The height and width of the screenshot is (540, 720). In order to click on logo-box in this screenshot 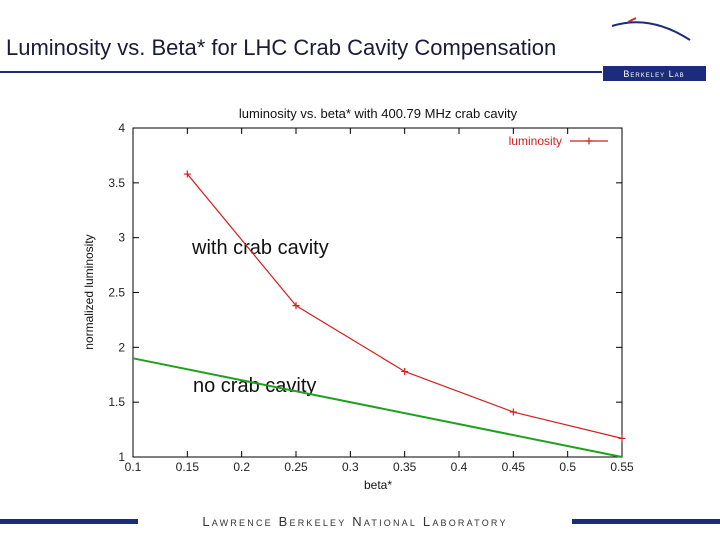, I will do `click(654, 73)`.